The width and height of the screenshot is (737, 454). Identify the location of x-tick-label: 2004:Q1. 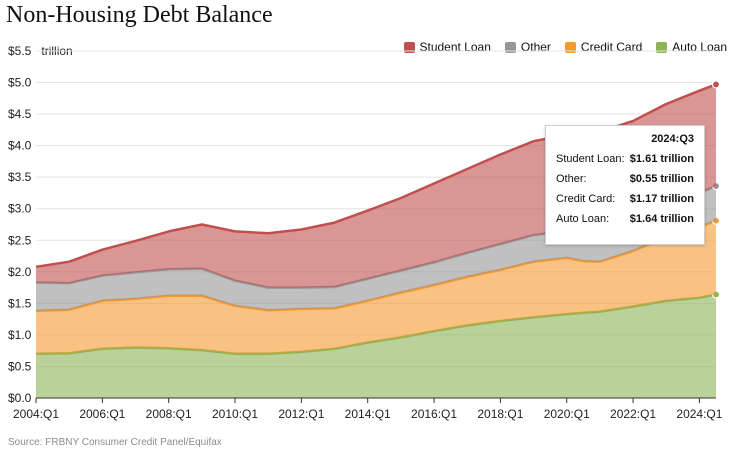
(36, 414).